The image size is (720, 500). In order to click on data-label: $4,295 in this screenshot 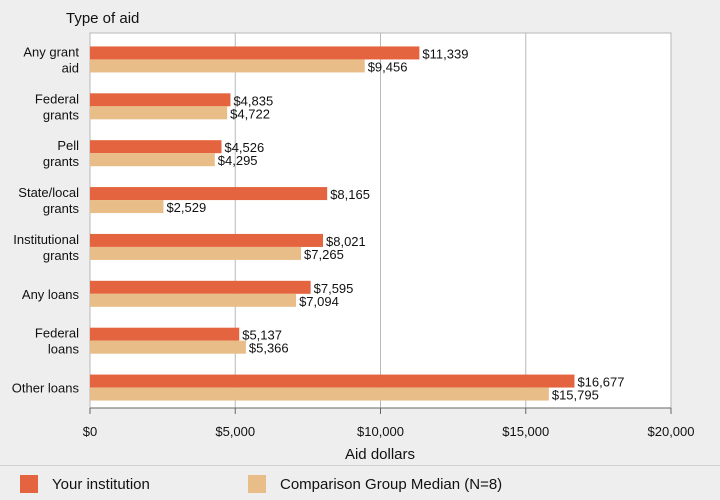, I will do `click(238, 160)`.